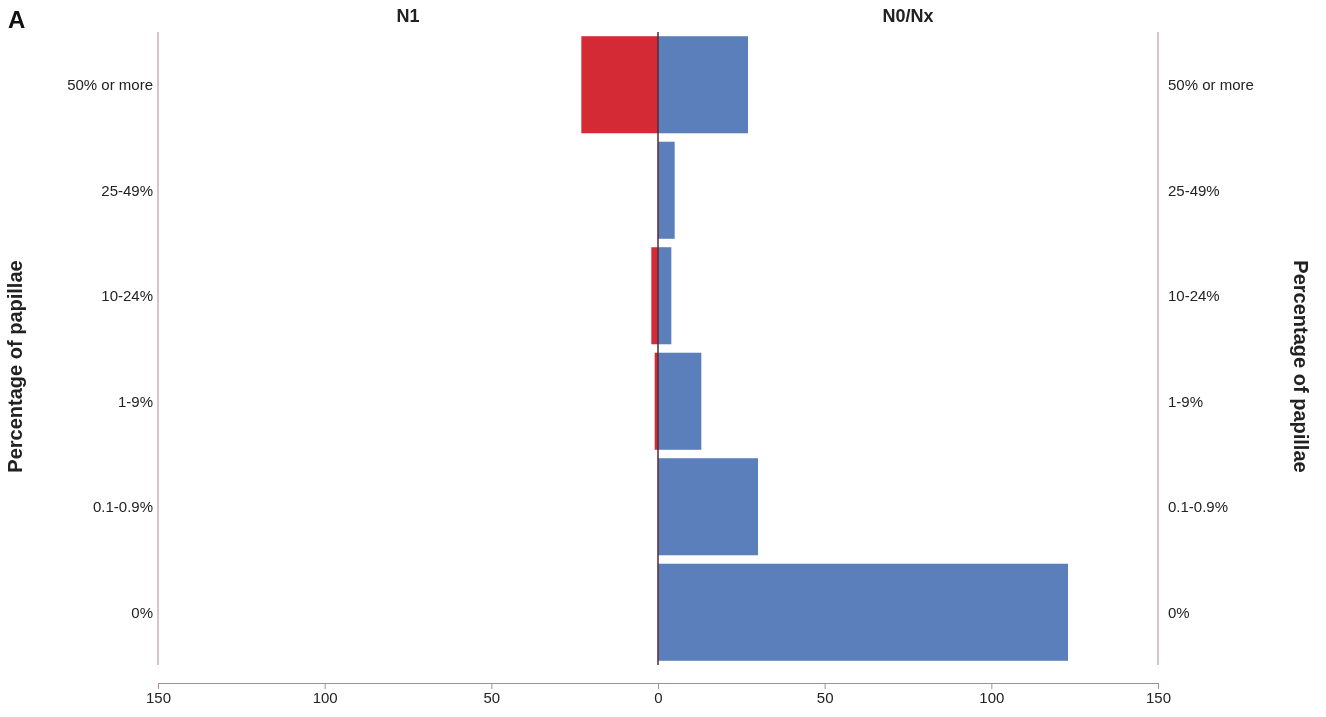 This screenshot has width=1326, height=717. I want to click on y-tick-label: 0%, so click(142, 612).